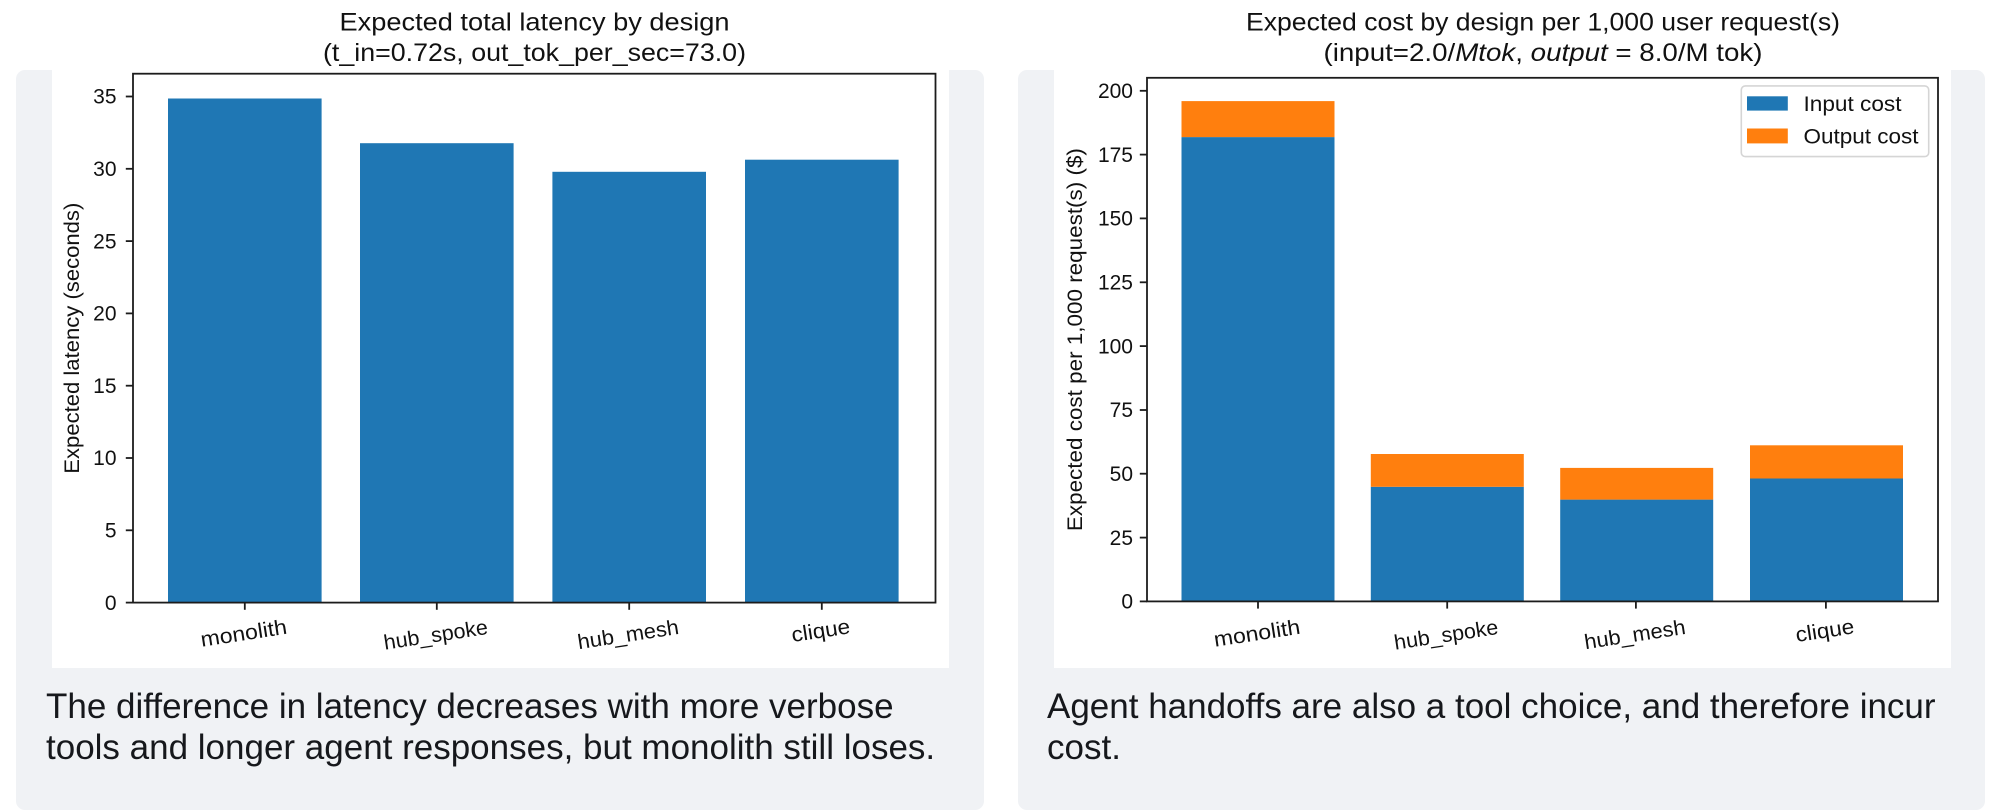 The height and width of the screenshot is (810, 2000). I want to click on svg-text:(t_in=0.72s, out_tok_per_sec=7: (t_in=0.72s, out_tok_per_sec=73.0), so click(534, 53).